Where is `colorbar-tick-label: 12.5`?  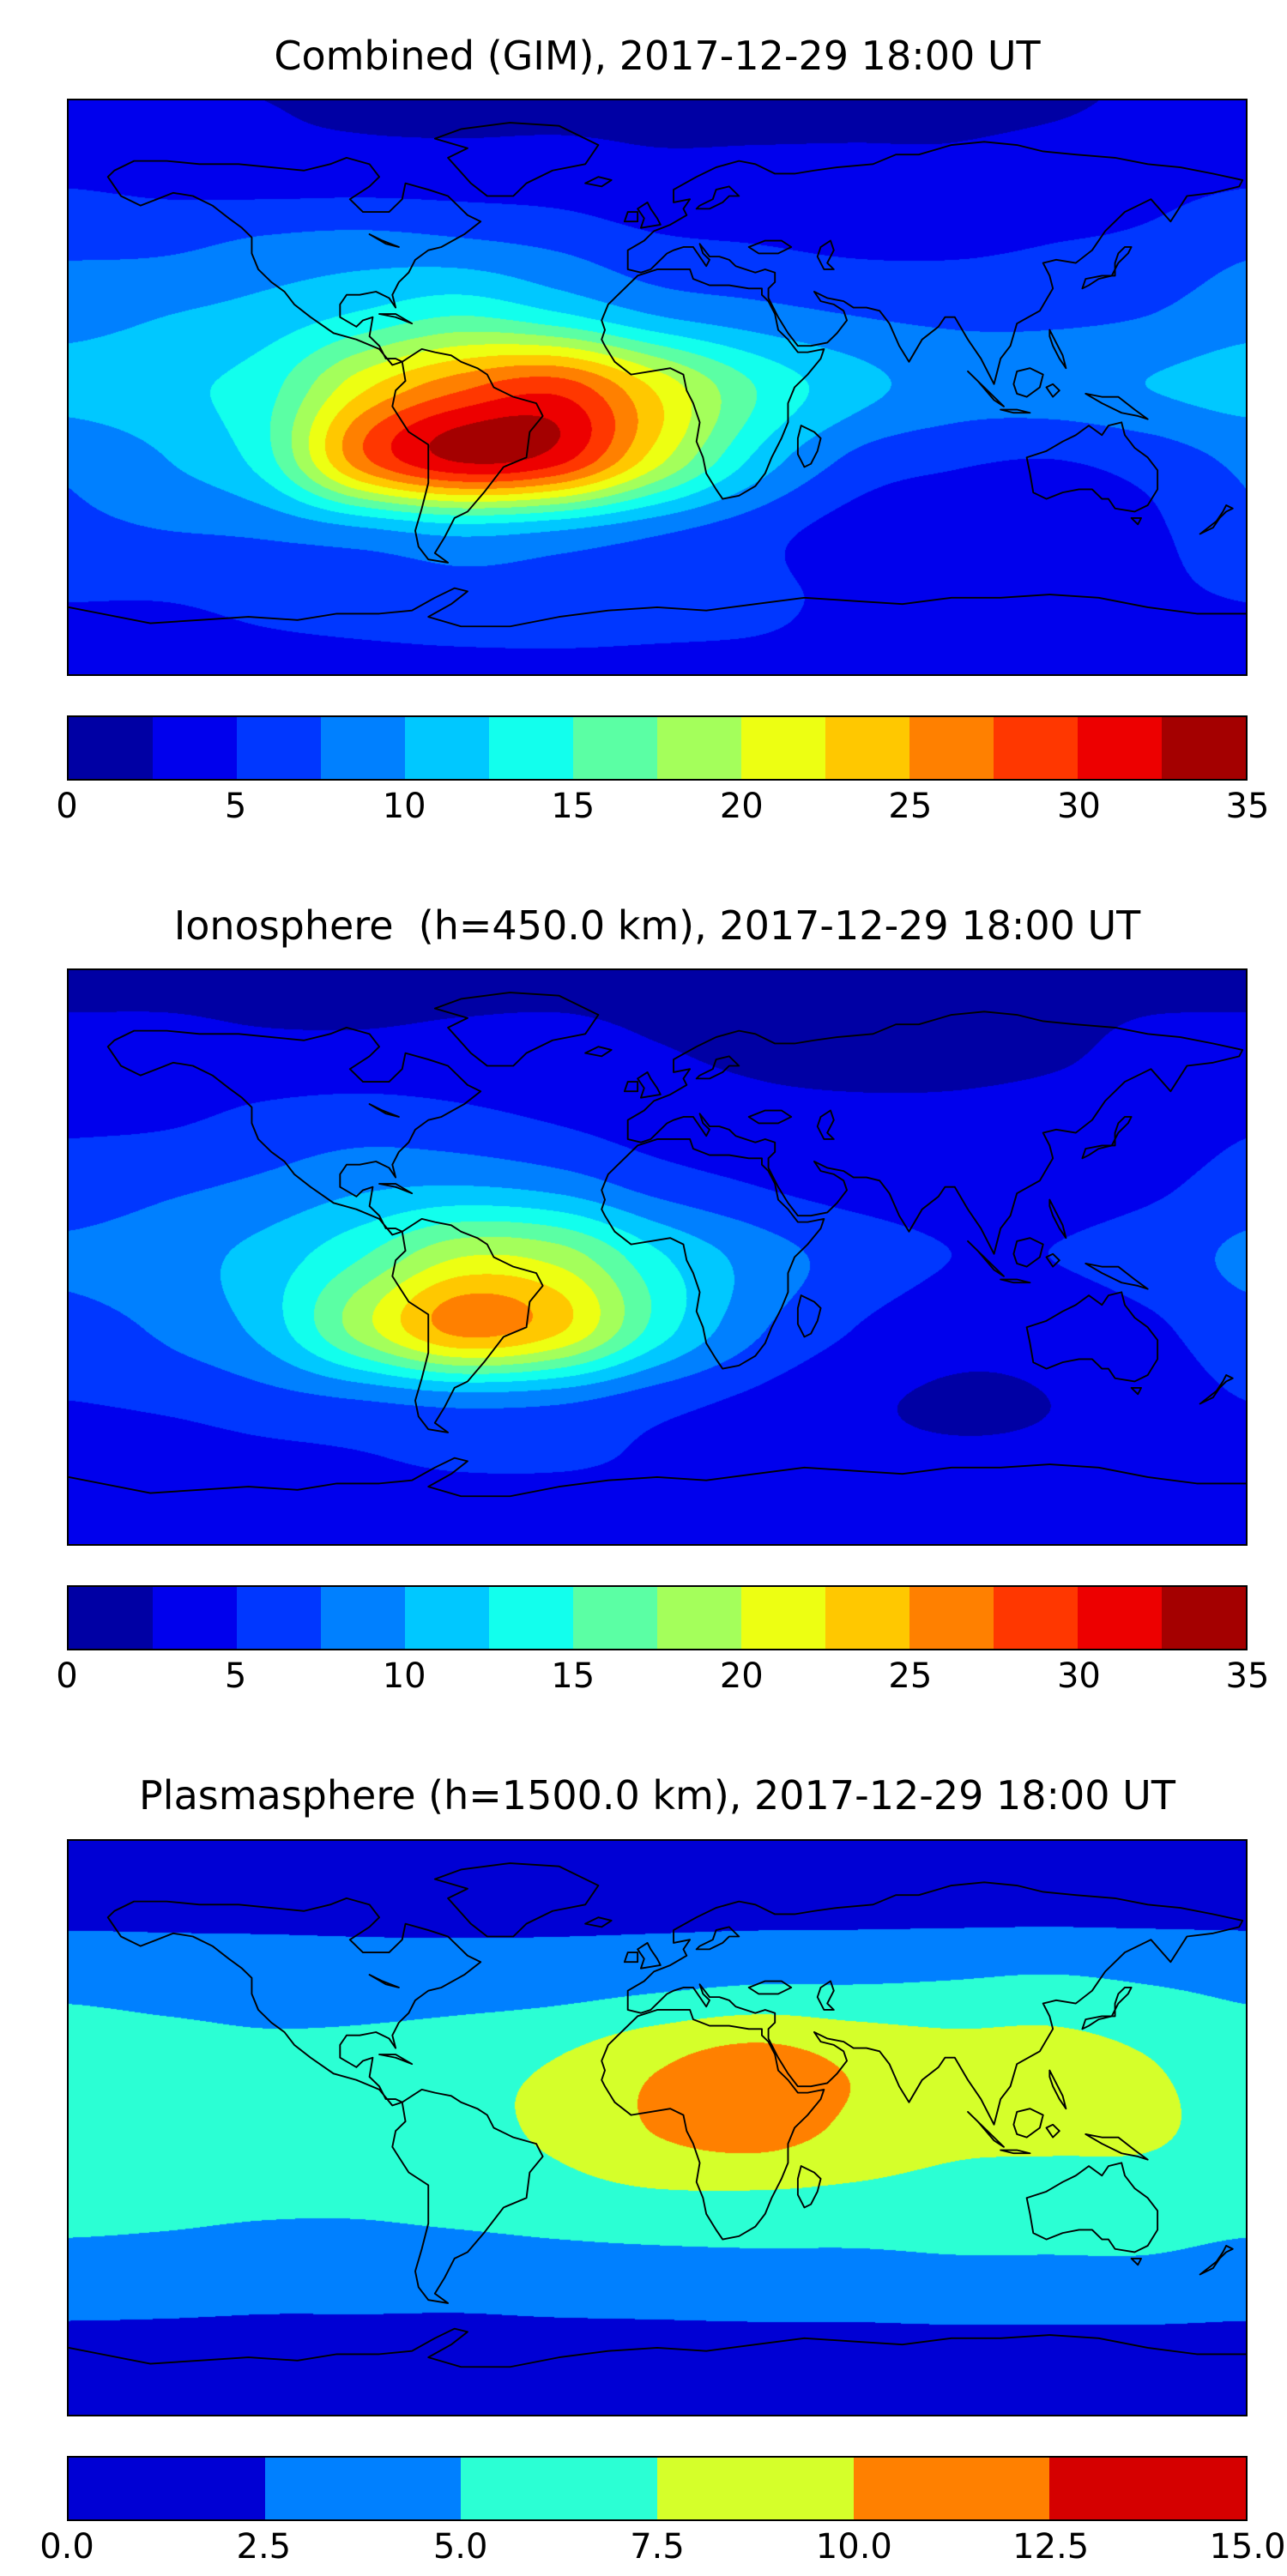 colorbar-tick-label: 12.5 is located at coordinates (1051, 2546).